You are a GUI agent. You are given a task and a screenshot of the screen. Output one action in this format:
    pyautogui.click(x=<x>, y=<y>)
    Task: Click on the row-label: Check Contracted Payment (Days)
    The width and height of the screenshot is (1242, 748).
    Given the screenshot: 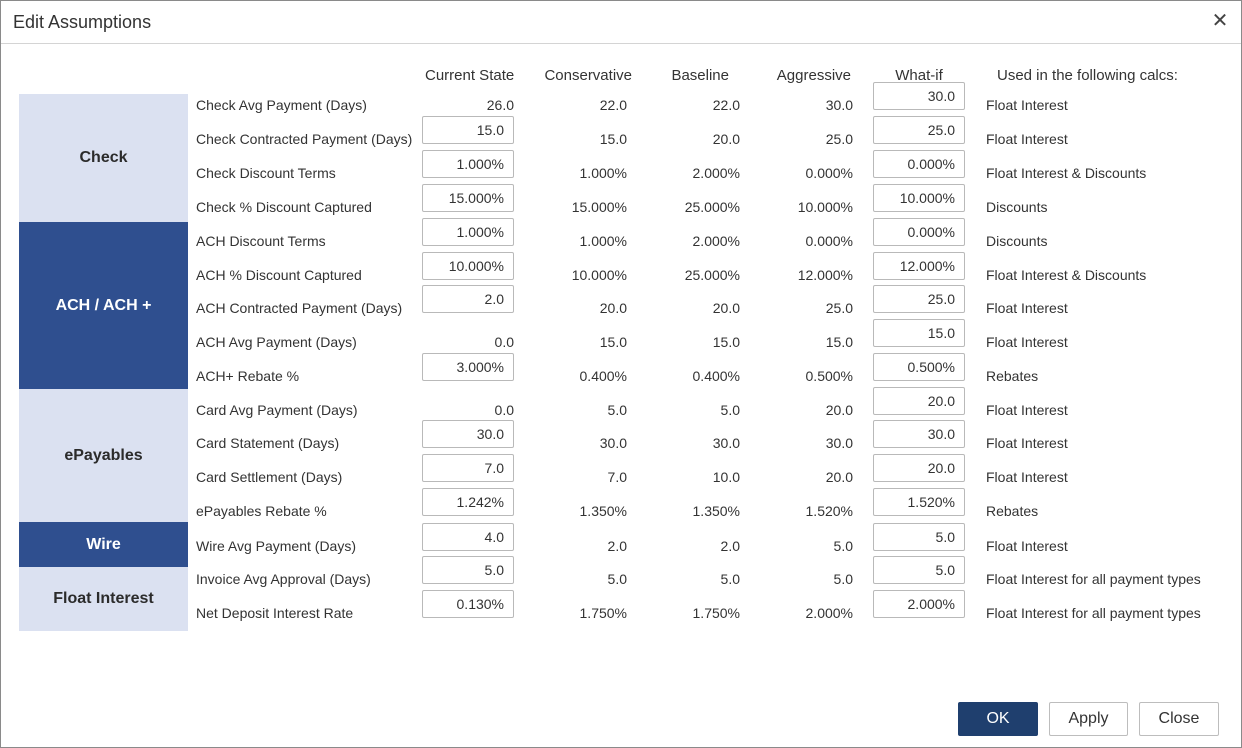 What is the action you would take?
    pyautogui.click(x=304, y=139)
    